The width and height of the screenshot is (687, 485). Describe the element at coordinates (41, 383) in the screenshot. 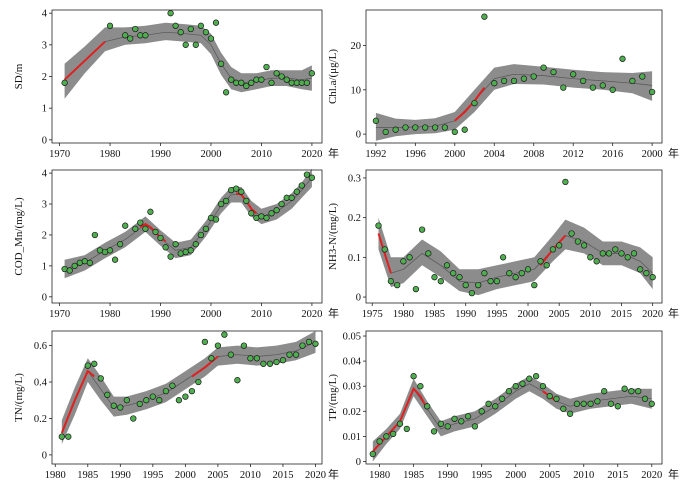

I see `y-tick-label: 0.4` at that location.